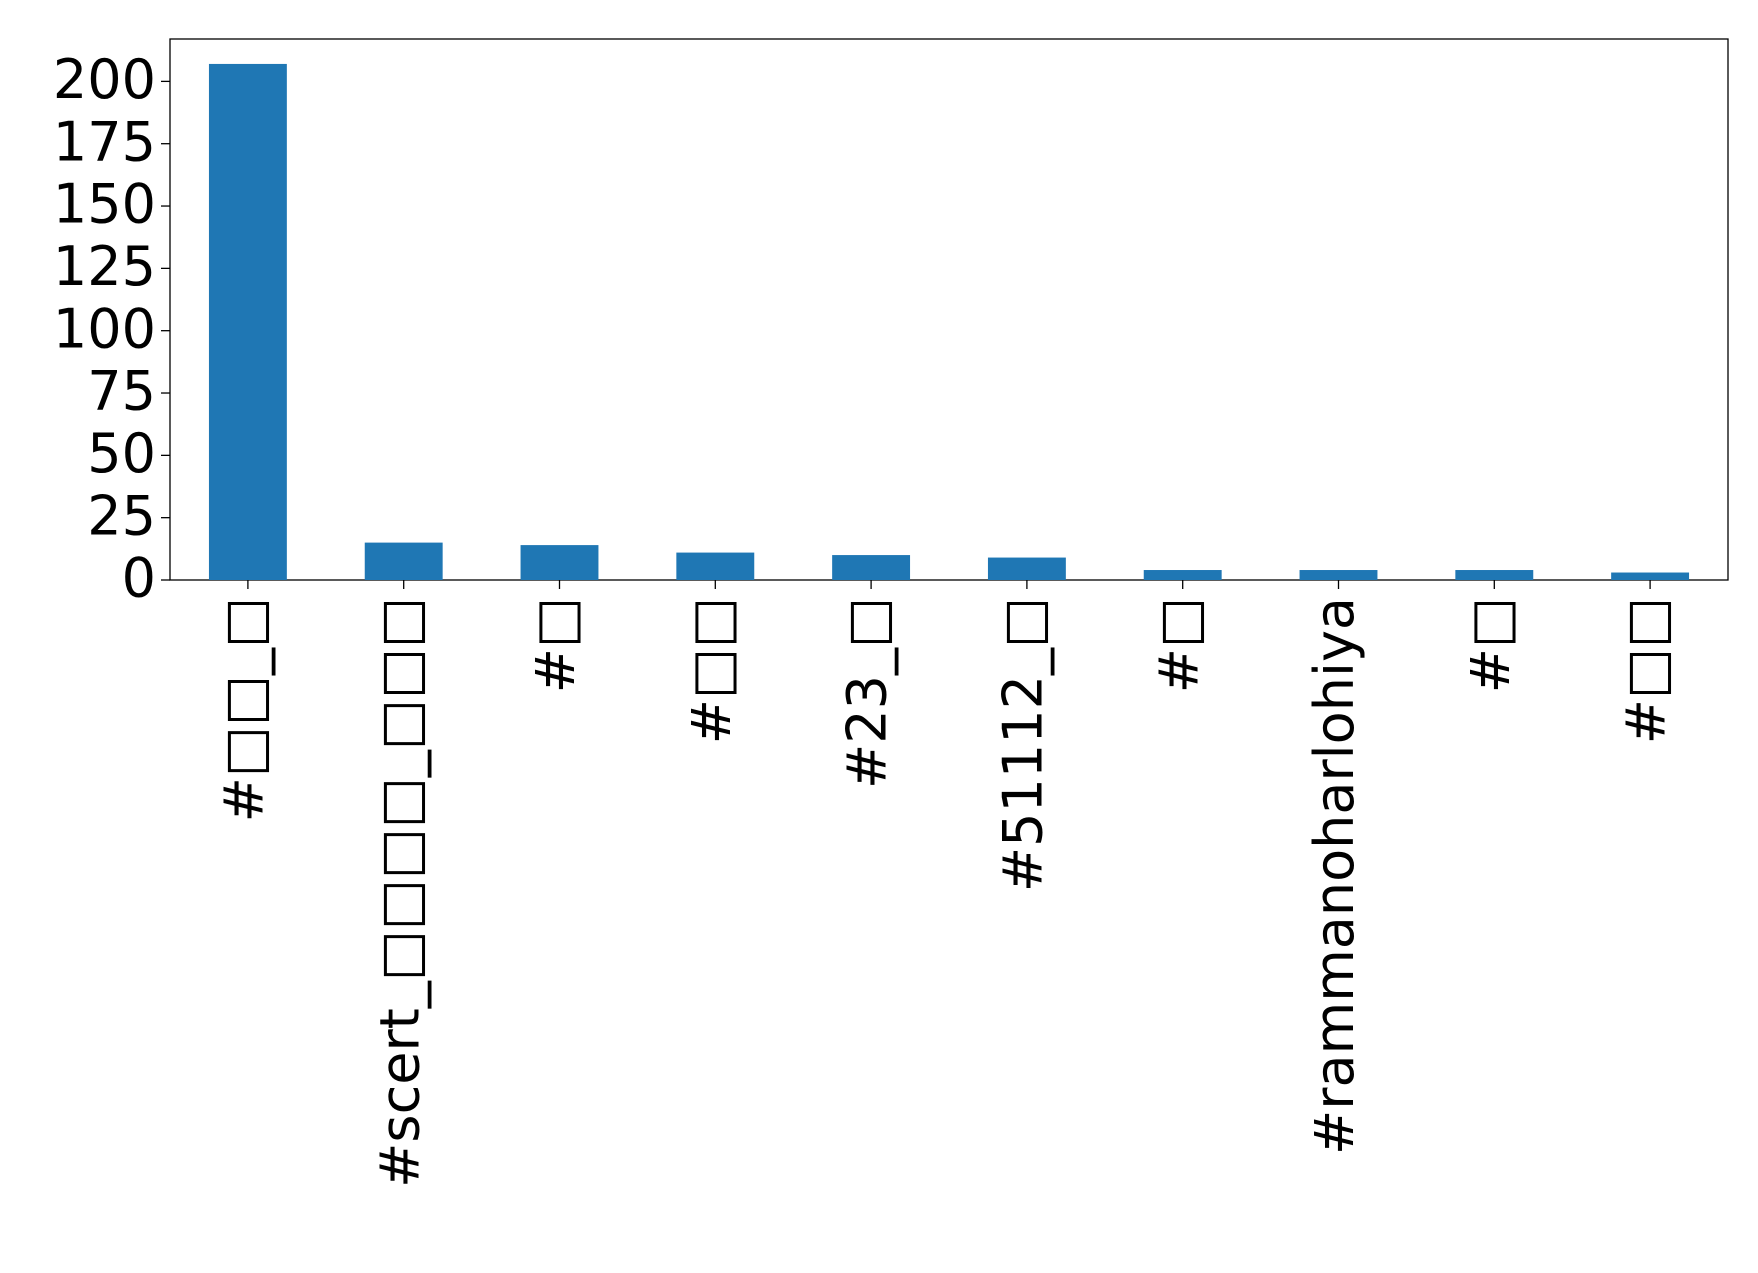 Image resolution: width=1758 pixels, height=1273 pixels. Describe the element at coordinates (121, 391) in the screenshot. I see `y-tick-label: 75` at that location.